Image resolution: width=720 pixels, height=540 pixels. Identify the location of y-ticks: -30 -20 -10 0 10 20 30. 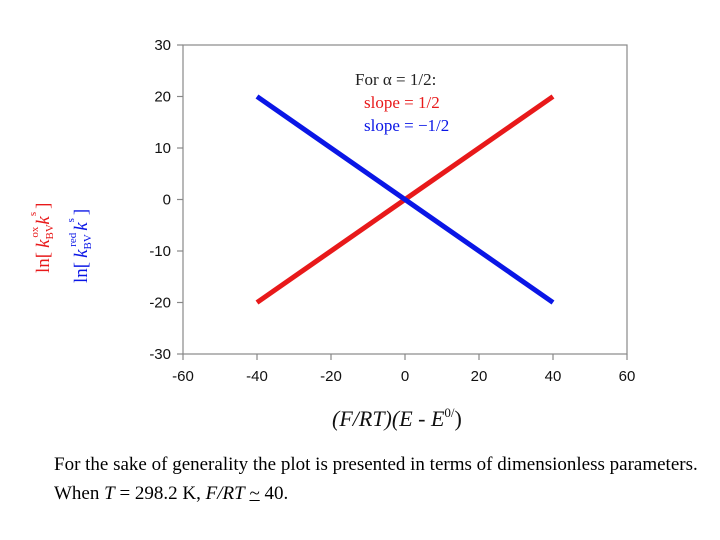
(166, 200).